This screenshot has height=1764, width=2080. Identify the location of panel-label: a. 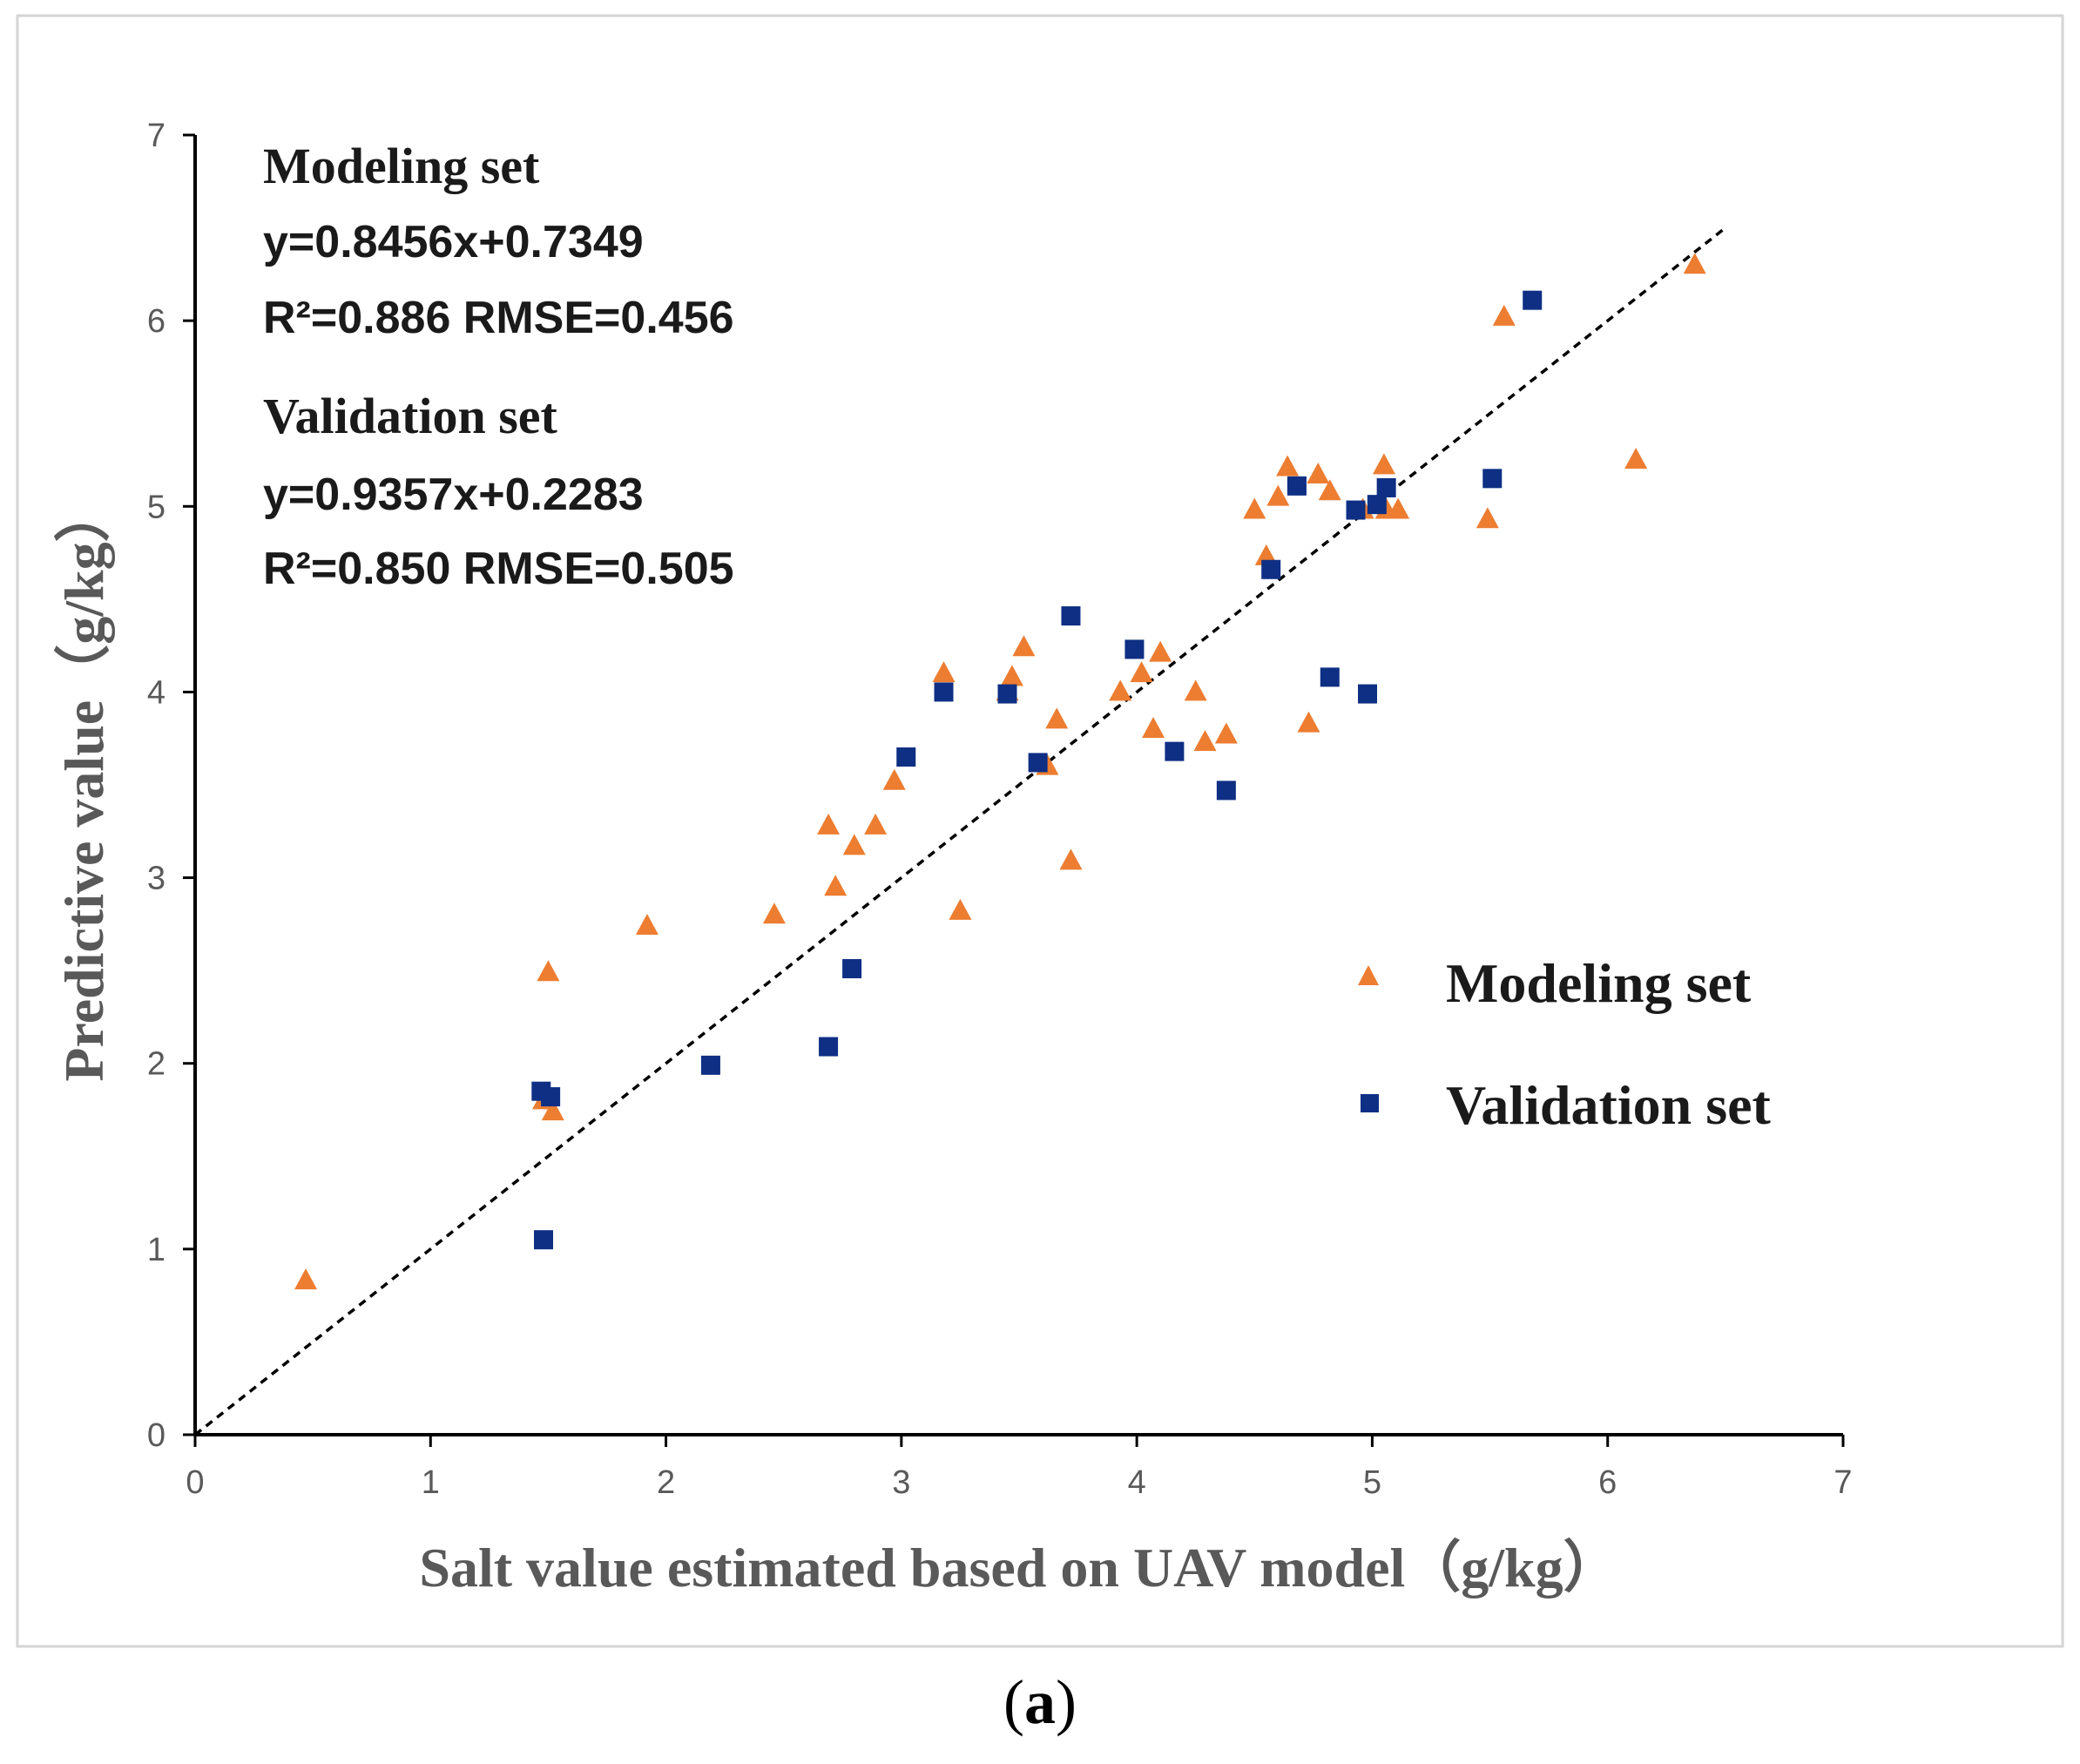
(1040, 1702).